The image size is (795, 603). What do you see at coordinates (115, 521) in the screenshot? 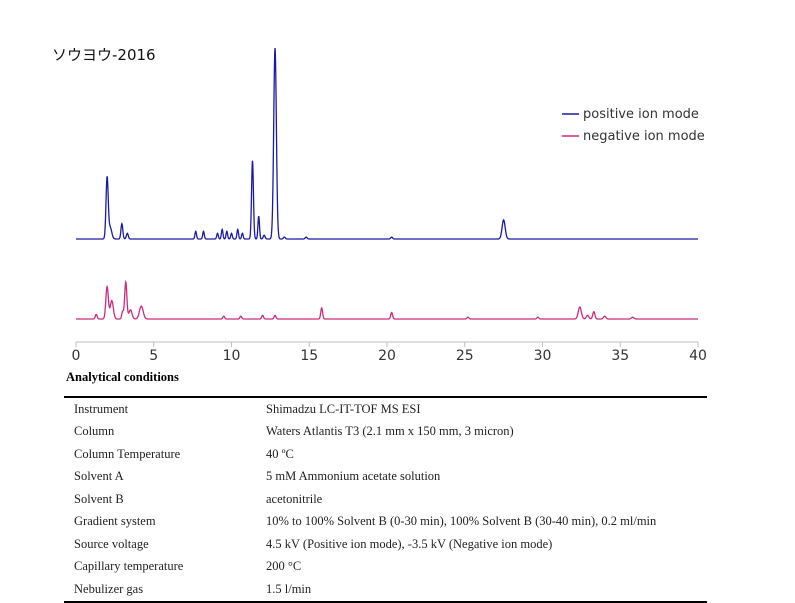
I see `parameter-name: Gradient system` at bounding box center [115, 521].